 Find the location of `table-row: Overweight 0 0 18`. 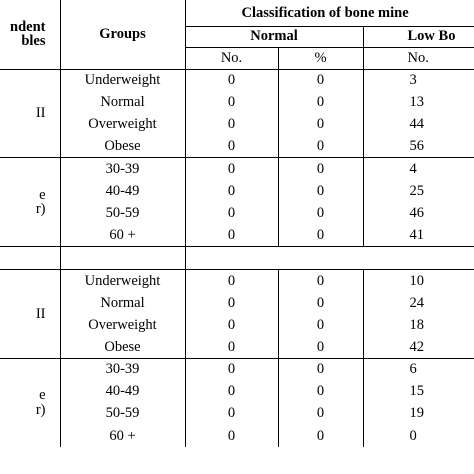

table-row: Overweight 0 0 18 is located at coordinates (237, 325).